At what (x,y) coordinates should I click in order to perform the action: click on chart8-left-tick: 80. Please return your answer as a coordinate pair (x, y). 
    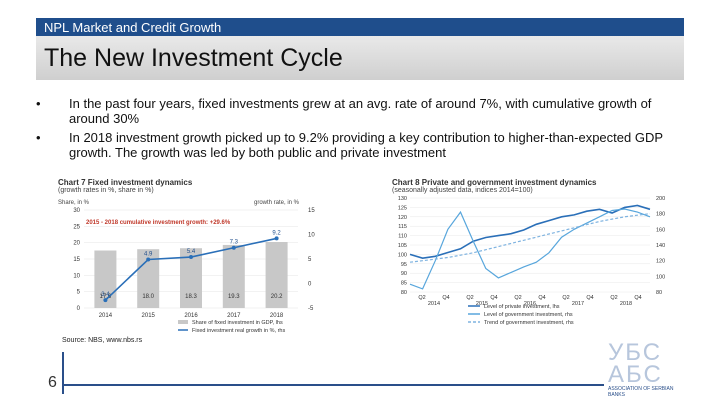
    Looking at the image, I should click on (404, 293).